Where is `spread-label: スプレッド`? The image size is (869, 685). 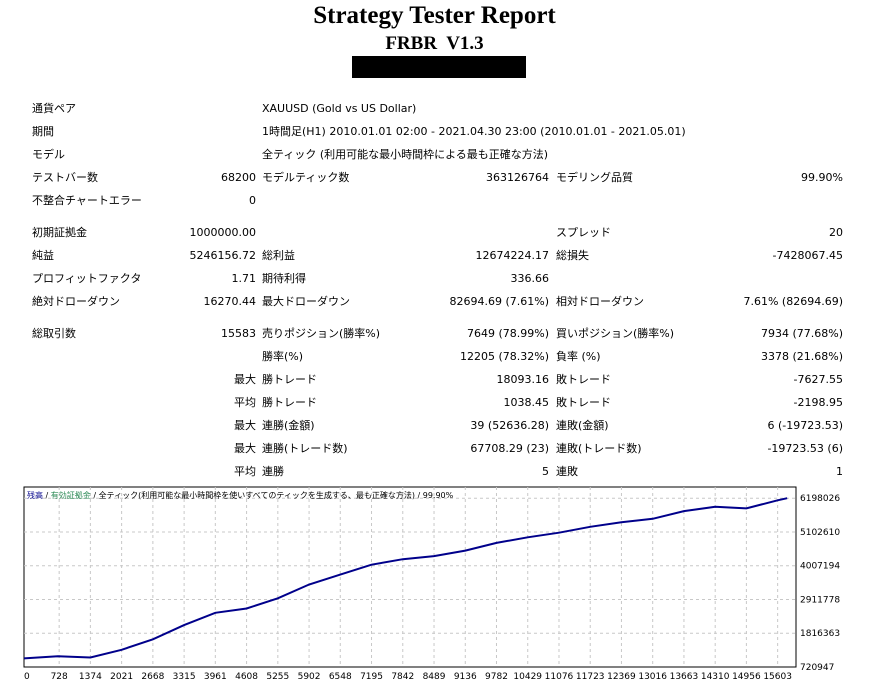 spread-label: スプレッド is located at coordinates (583, 232).